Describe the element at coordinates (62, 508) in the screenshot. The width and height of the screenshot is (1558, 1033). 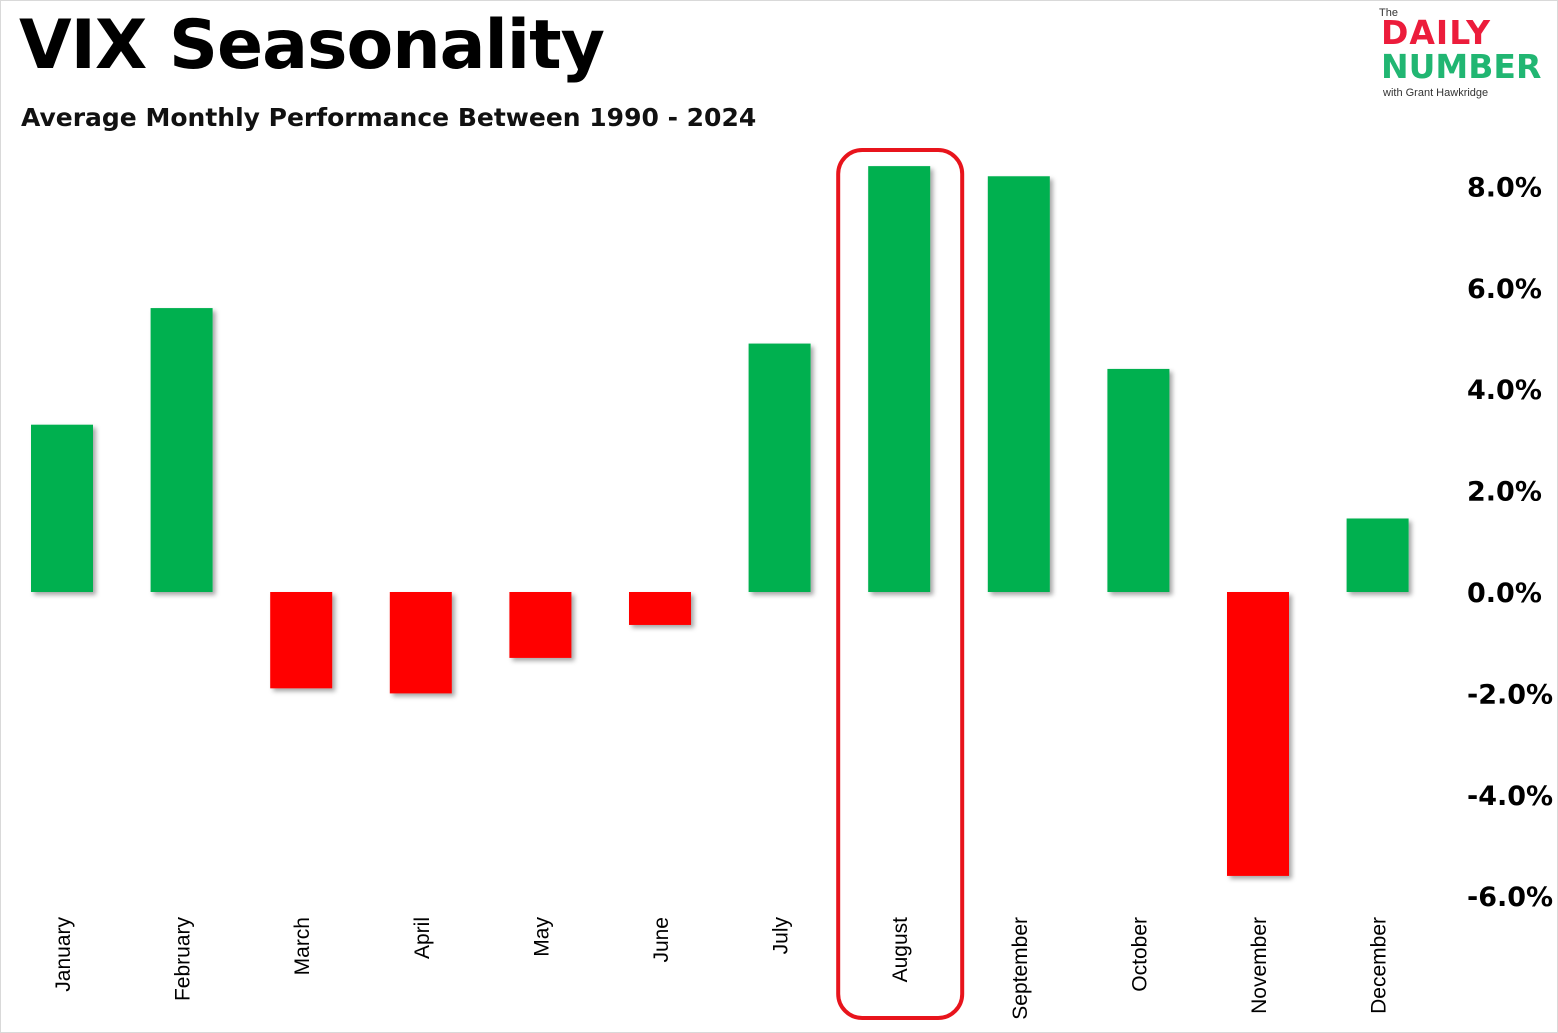
I see `bar-january` at that location.